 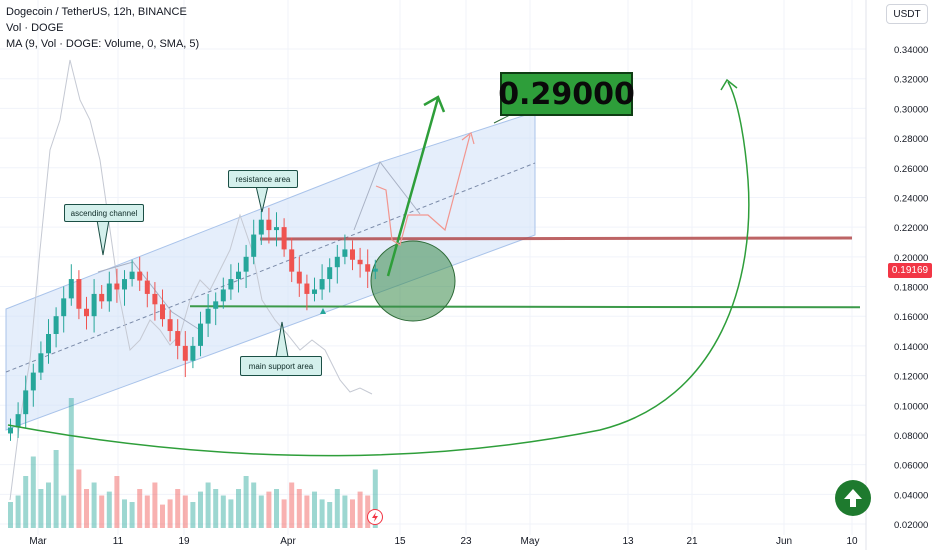 What do you see at coordinates (911, 198) in the screenshot?
I see `price-axis-tick: 0.24000` at bounding box center [911, 198].